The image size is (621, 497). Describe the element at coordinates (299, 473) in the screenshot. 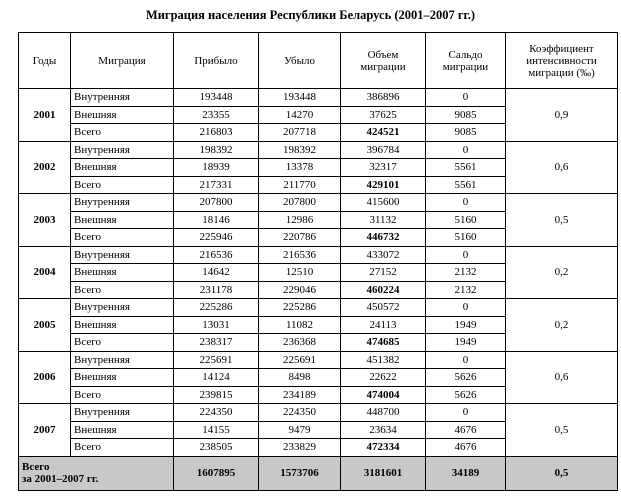

I see `total-value: 1573706` at that location.